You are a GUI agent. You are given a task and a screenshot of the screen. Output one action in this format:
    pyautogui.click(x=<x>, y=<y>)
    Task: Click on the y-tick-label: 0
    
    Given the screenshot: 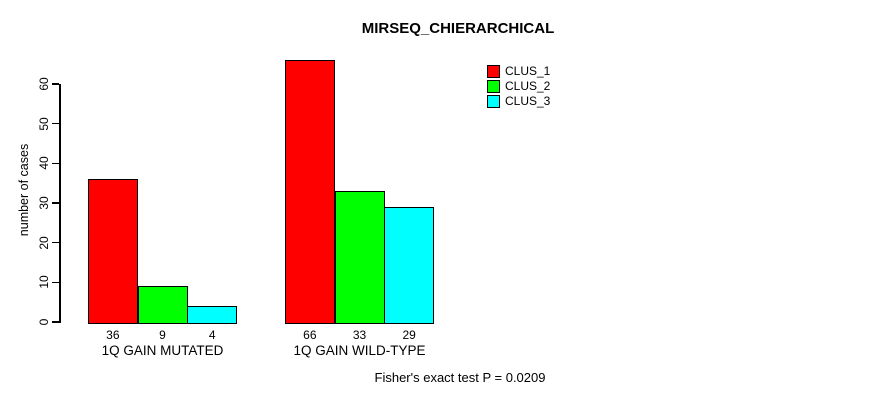 What is the action you would take?
    pyautogui.click(x=44, y=322)
    